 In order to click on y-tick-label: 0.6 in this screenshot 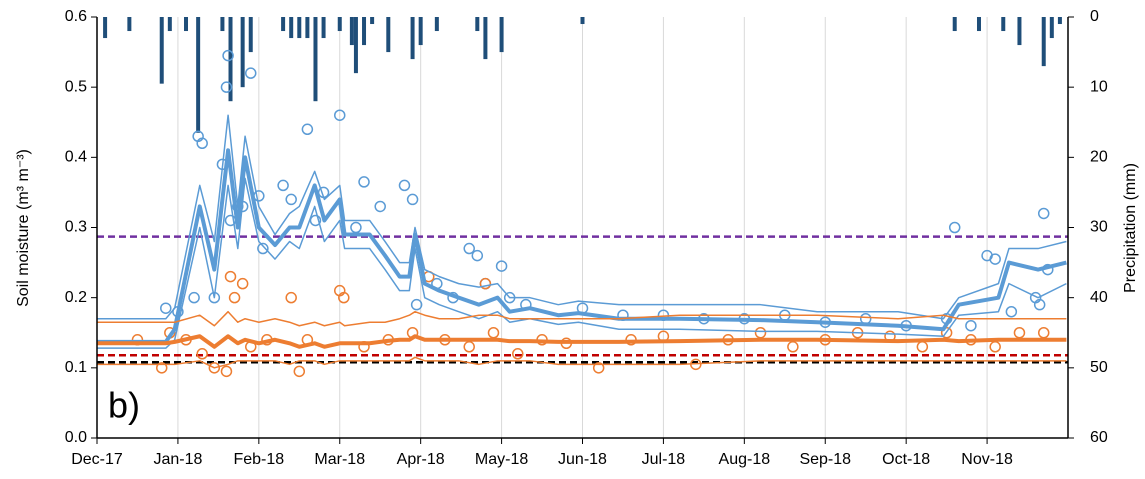, I will do `click(76, 16)`.